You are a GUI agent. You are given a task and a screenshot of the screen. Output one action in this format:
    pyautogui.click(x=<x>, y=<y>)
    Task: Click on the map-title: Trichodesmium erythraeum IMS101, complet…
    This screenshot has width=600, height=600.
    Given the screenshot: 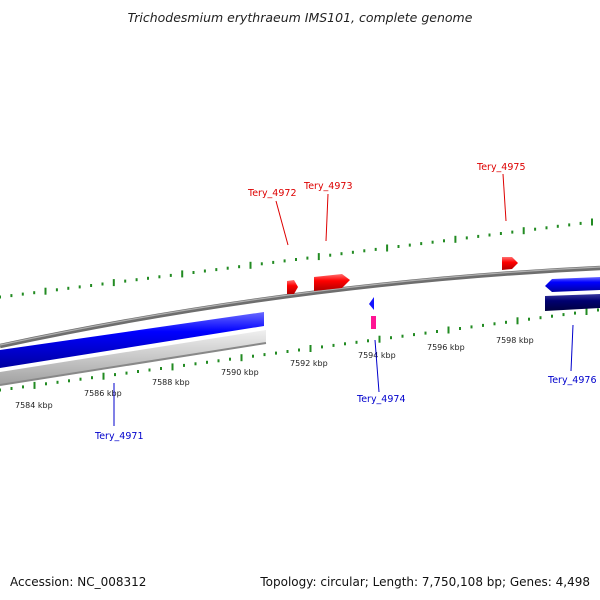 What is the action you would take?
    pyautogui.click(x=300, y=17)
    